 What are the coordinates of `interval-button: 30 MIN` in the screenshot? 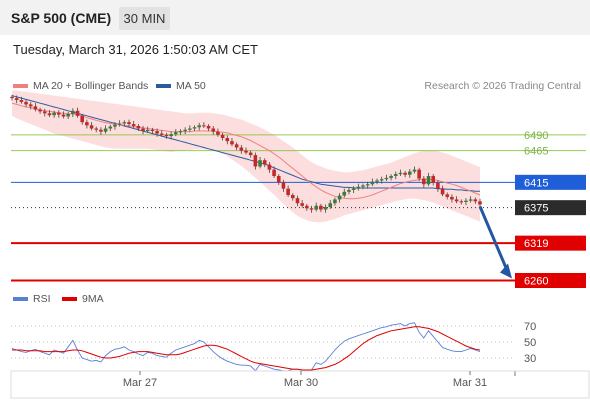 It's located at (144, 18).